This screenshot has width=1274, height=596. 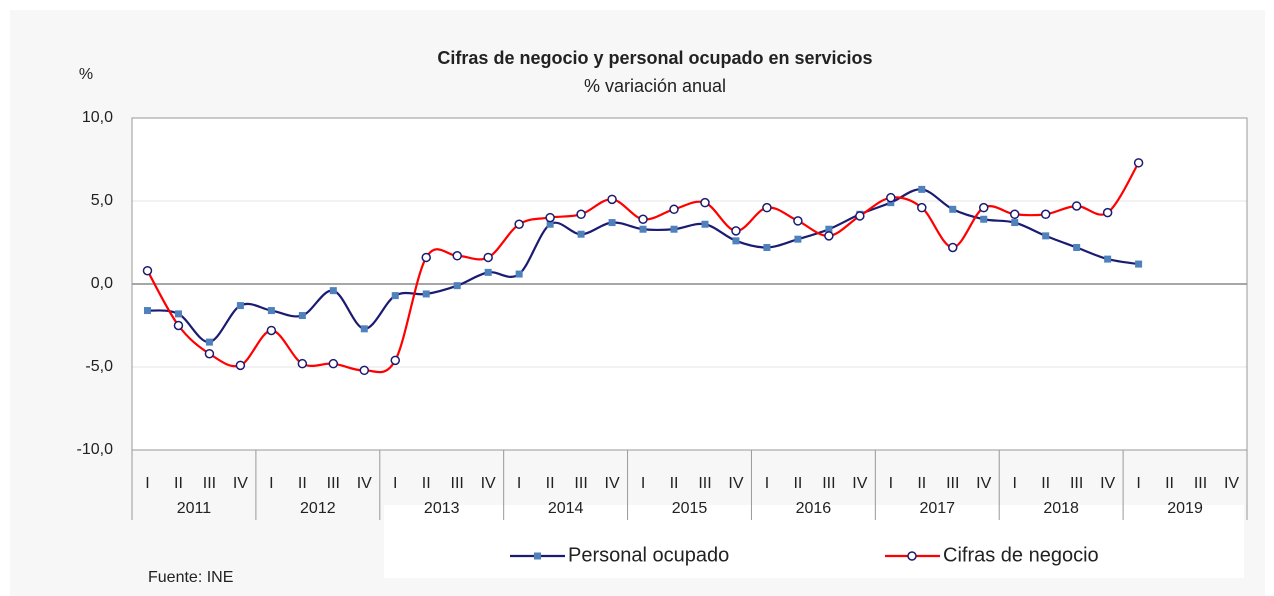 What do you see at coordinates (102, 200) in the screenshot?
I see `y-tick-label: 5,0` at bounding box center [102, 200].